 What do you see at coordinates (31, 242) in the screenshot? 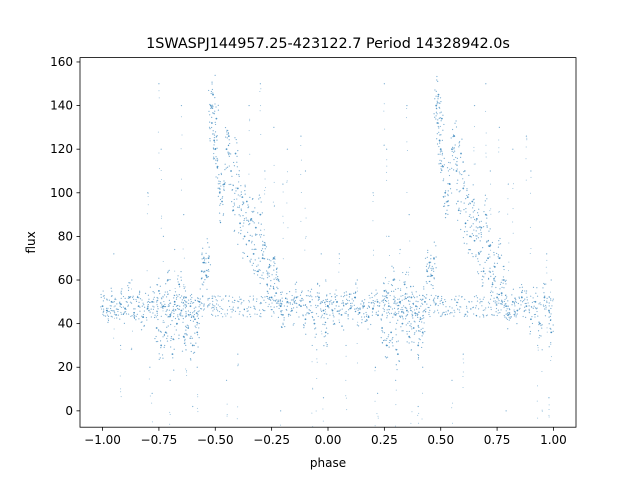
I see `y-axis-label: flux` at bounding box center [31, 242].